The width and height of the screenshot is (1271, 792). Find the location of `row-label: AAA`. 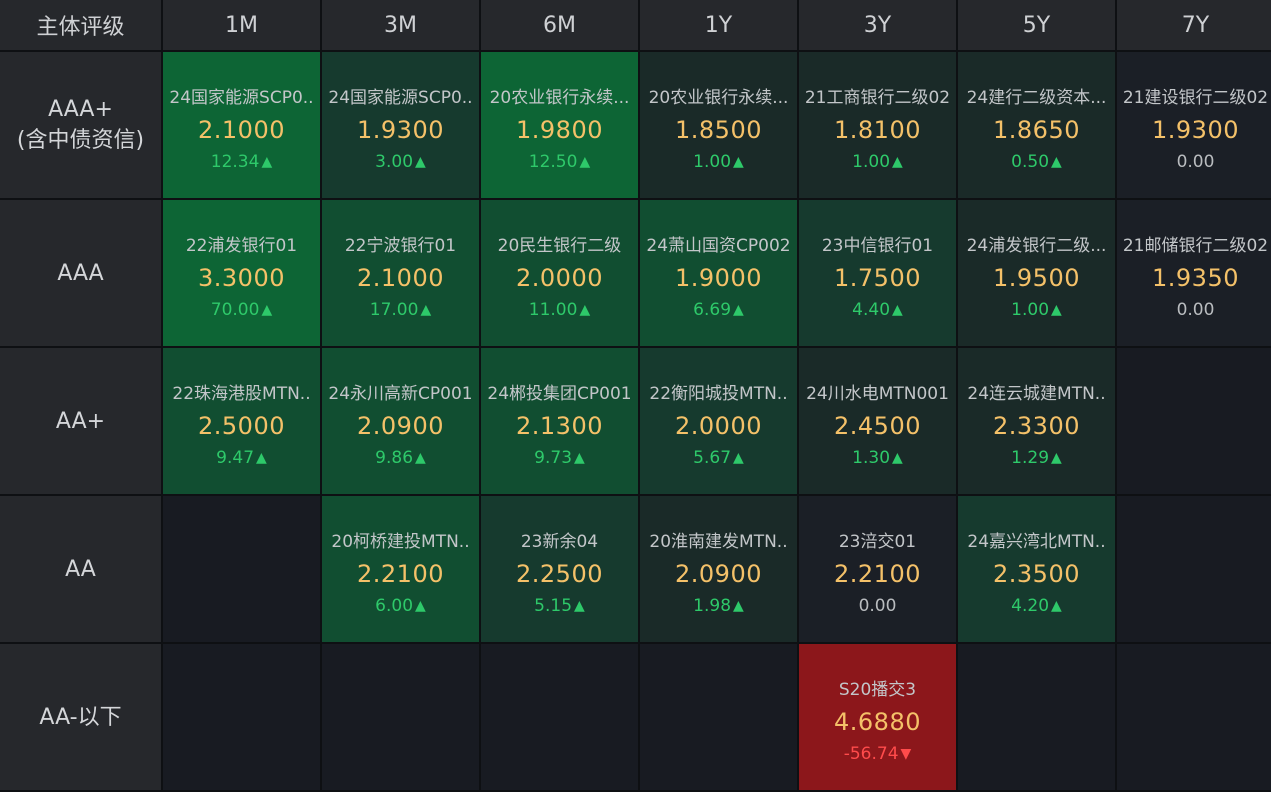

row-label: AAA is located at coordinates (80, 273).